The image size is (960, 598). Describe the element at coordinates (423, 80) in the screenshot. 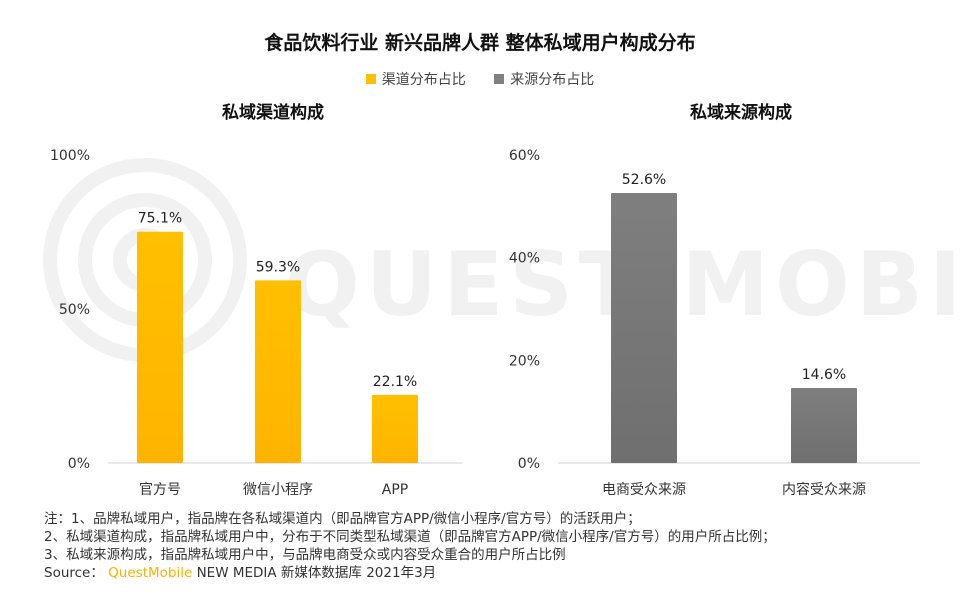

I see `legend-label: 渠道分布占比` at that location.